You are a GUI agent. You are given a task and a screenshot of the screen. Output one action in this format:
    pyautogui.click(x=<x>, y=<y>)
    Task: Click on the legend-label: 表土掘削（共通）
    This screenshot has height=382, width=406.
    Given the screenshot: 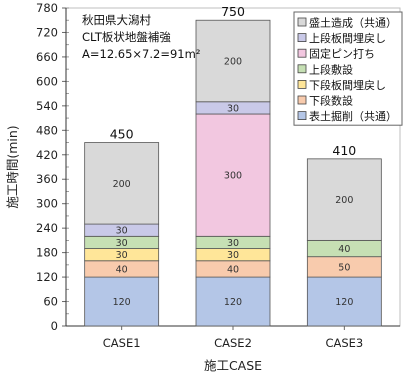 What is the action you would take?
    pyautogui.click(x=353, y=116)
    